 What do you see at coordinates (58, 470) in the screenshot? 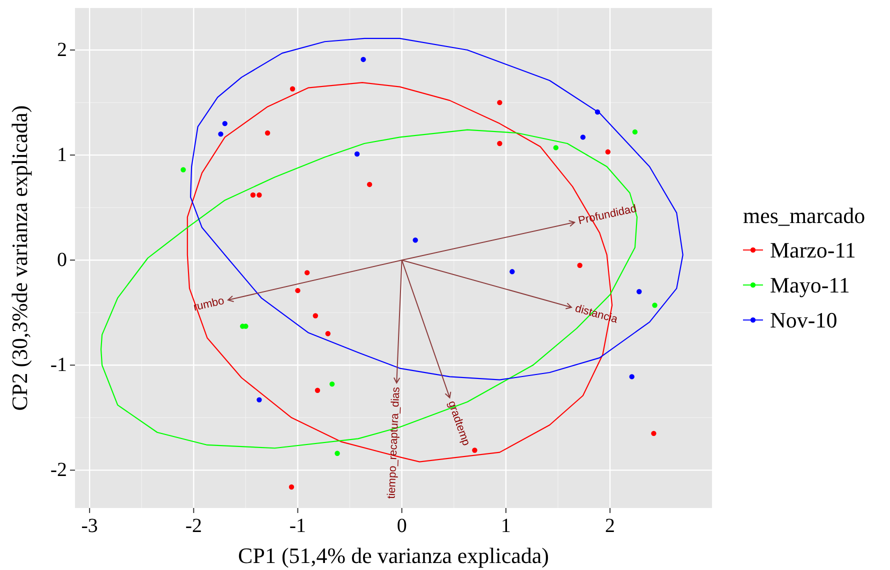
I see `y-tick-label: -2` at bounding box center [58, 470].